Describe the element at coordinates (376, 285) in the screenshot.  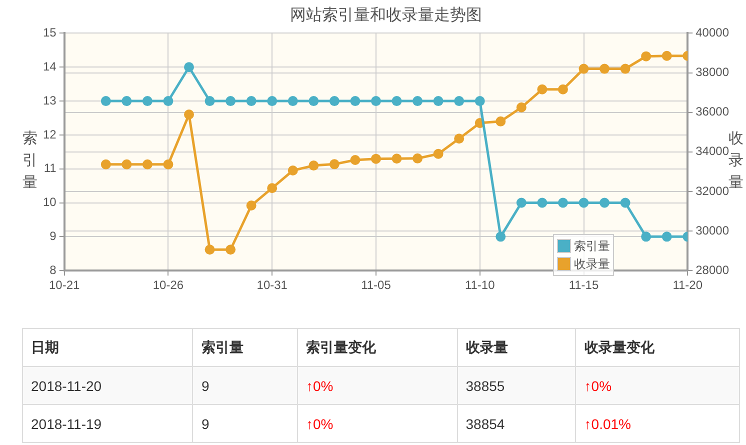
I see `x-tick-label: 11-05` at that location.